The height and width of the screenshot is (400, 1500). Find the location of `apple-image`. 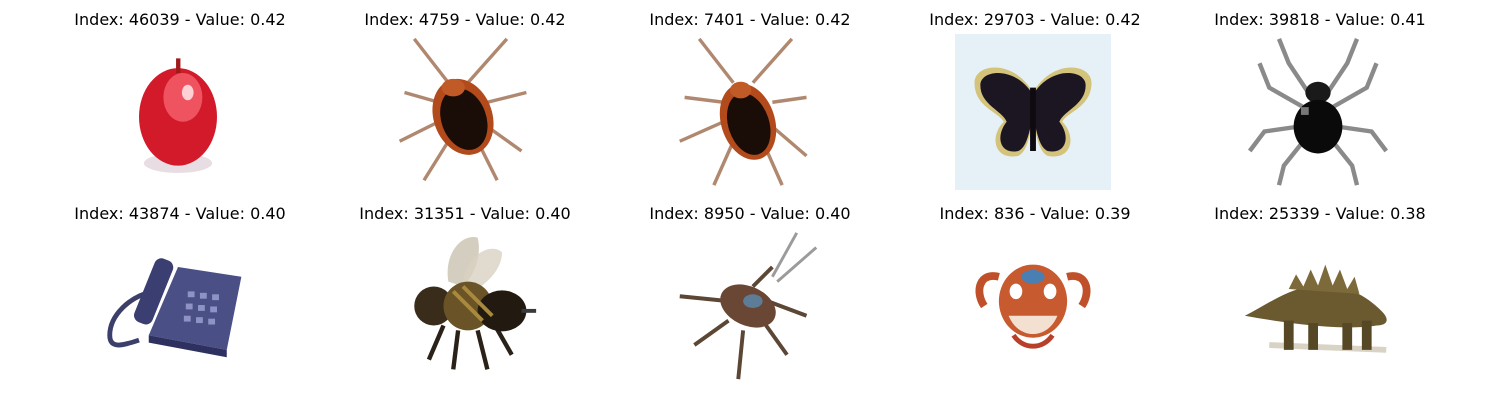

apple-image is located at coordinates (178, 112).